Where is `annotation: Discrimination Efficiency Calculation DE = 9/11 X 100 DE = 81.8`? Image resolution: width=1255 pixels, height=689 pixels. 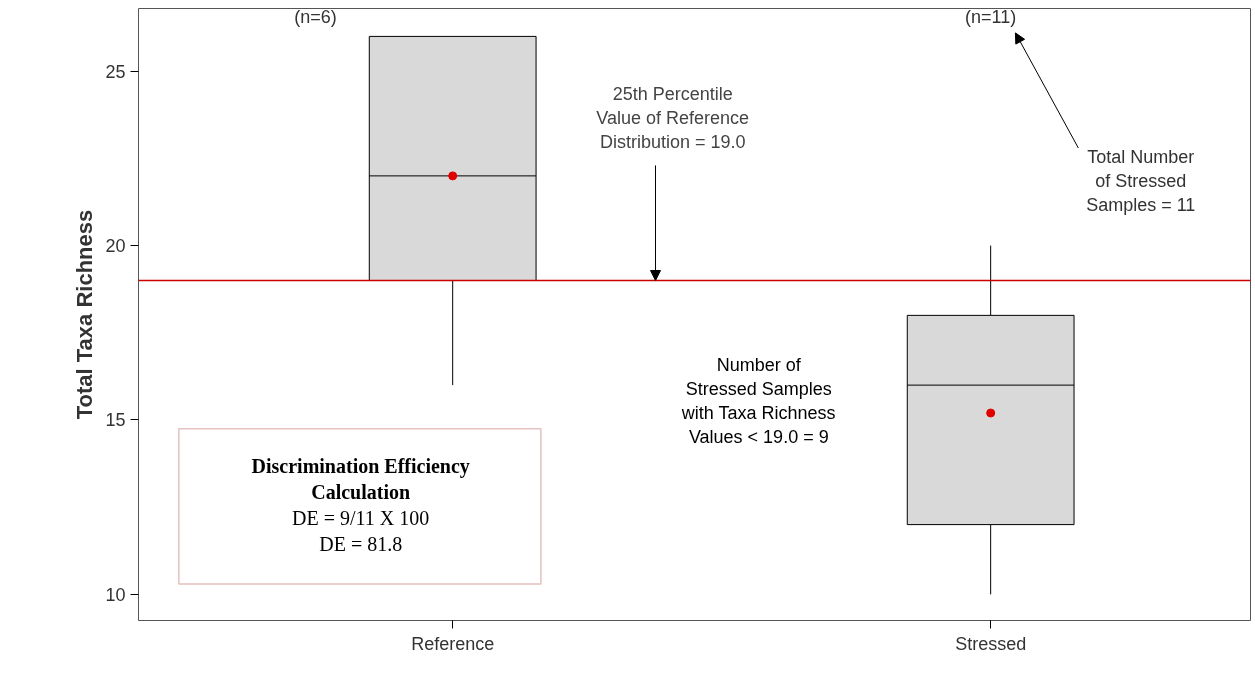
annotation: Discrimination Efficiency Calculation DE = 9/11 X 100 DE = 81.8 is located at coordinates (360, 505).